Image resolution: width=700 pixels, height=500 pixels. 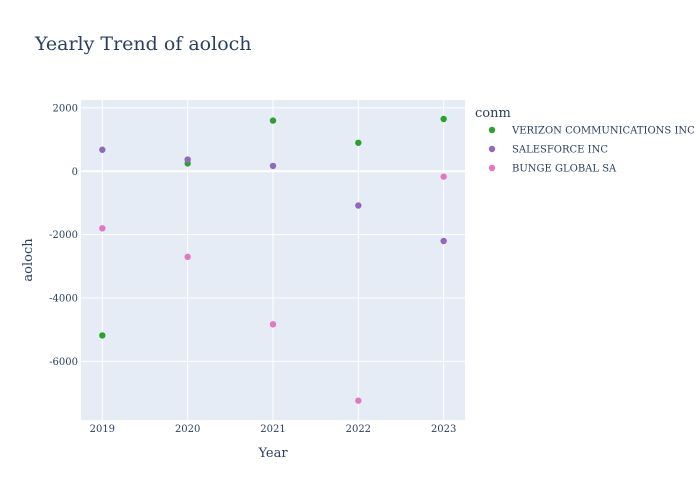 I want to click on legend-entry: VERIZON COMMUNICATIONS INC, so click(x=603, y=131).